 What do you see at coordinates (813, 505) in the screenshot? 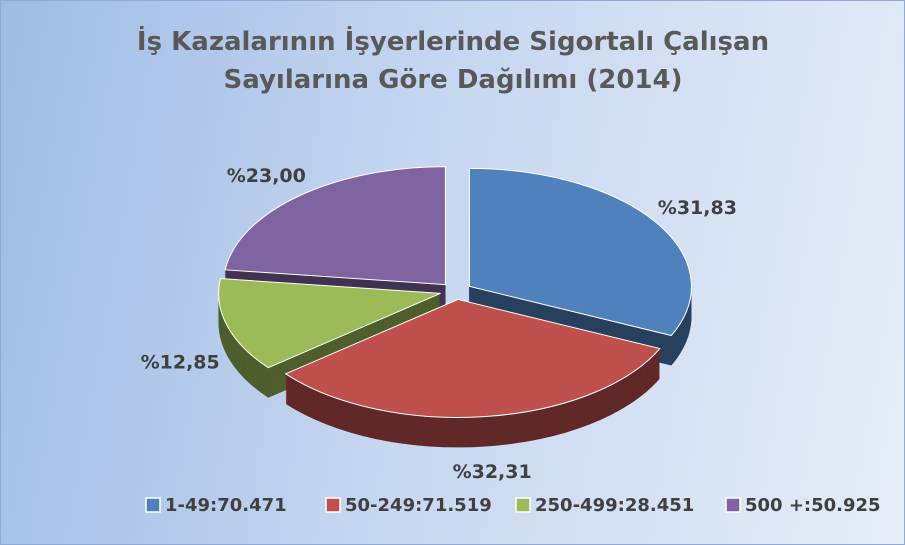
I see `legend-label: 500 +:50.925` at bounding box center [813, 505].